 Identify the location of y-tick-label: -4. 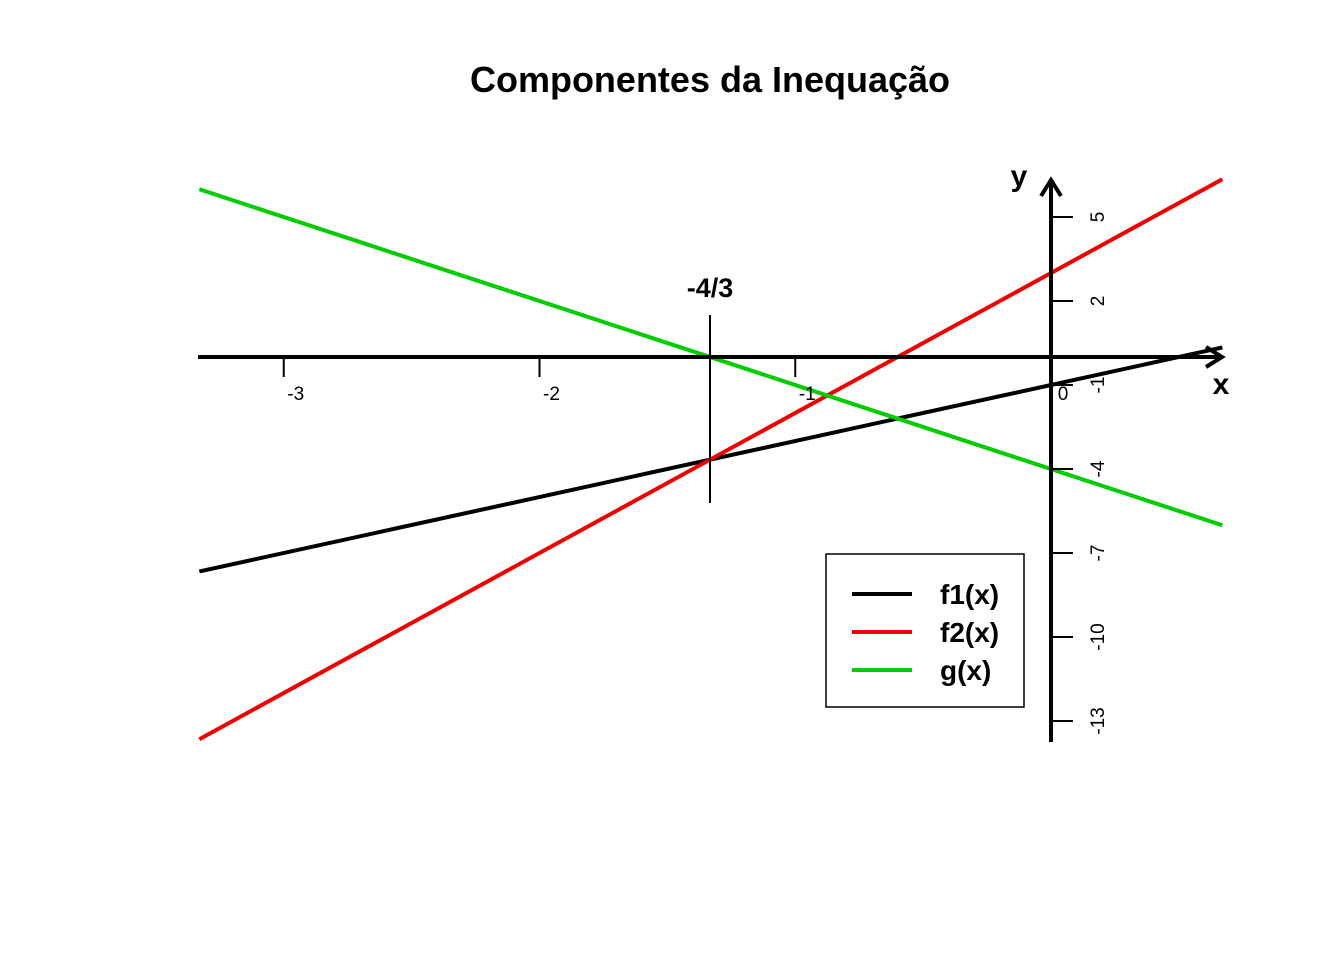
(1098, 468).